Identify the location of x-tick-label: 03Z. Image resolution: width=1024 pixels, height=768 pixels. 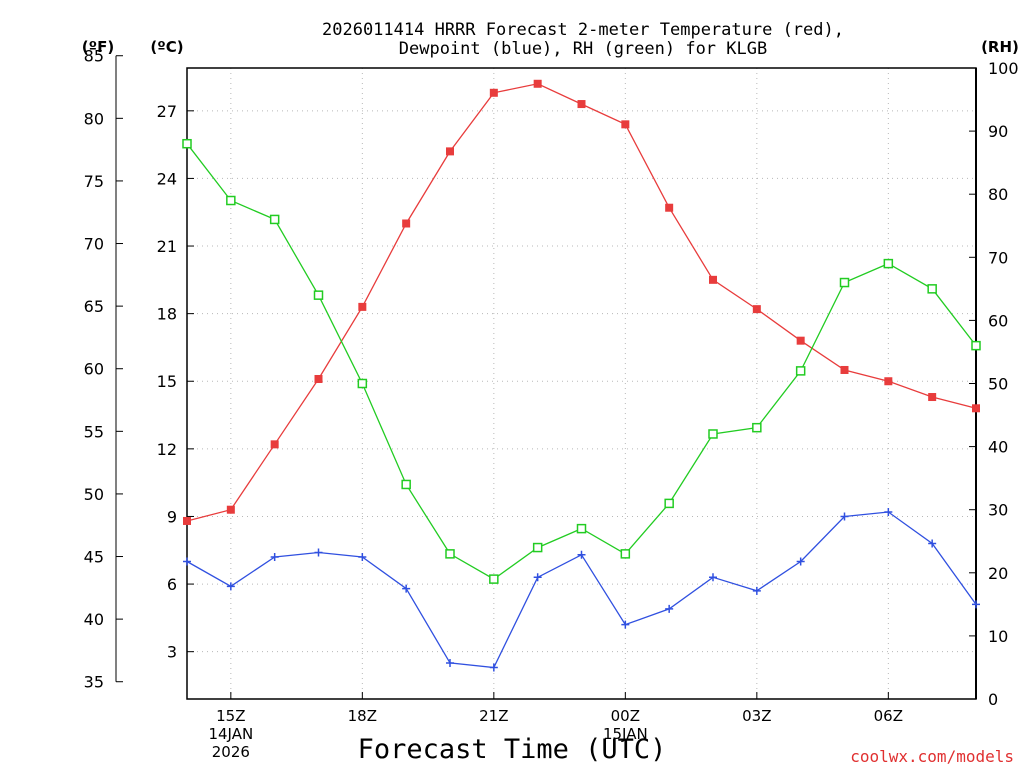
(756, 716).